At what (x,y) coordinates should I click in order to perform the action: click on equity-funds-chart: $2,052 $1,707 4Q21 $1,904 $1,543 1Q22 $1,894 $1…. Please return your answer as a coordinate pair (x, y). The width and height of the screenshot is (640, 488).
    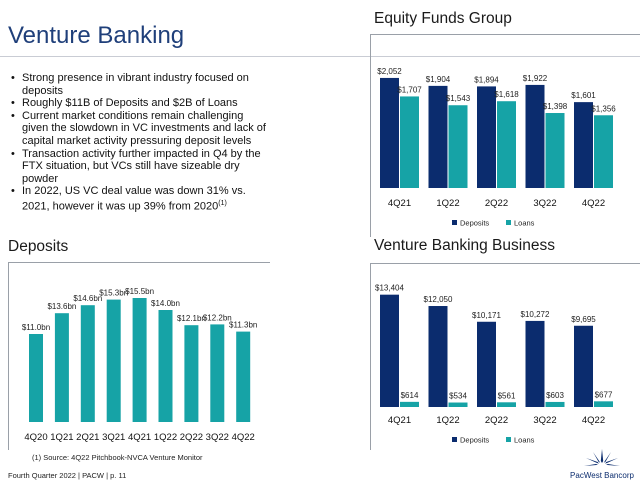
    Looking at the image, I should click on (496, 147).